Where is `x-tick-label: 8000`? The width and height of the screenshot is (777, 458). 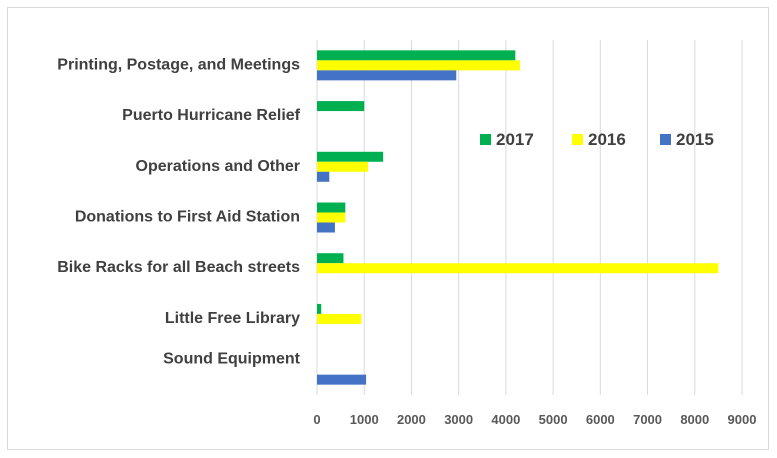 x-tick-label: 8000 is located at coordinates (694, 419).